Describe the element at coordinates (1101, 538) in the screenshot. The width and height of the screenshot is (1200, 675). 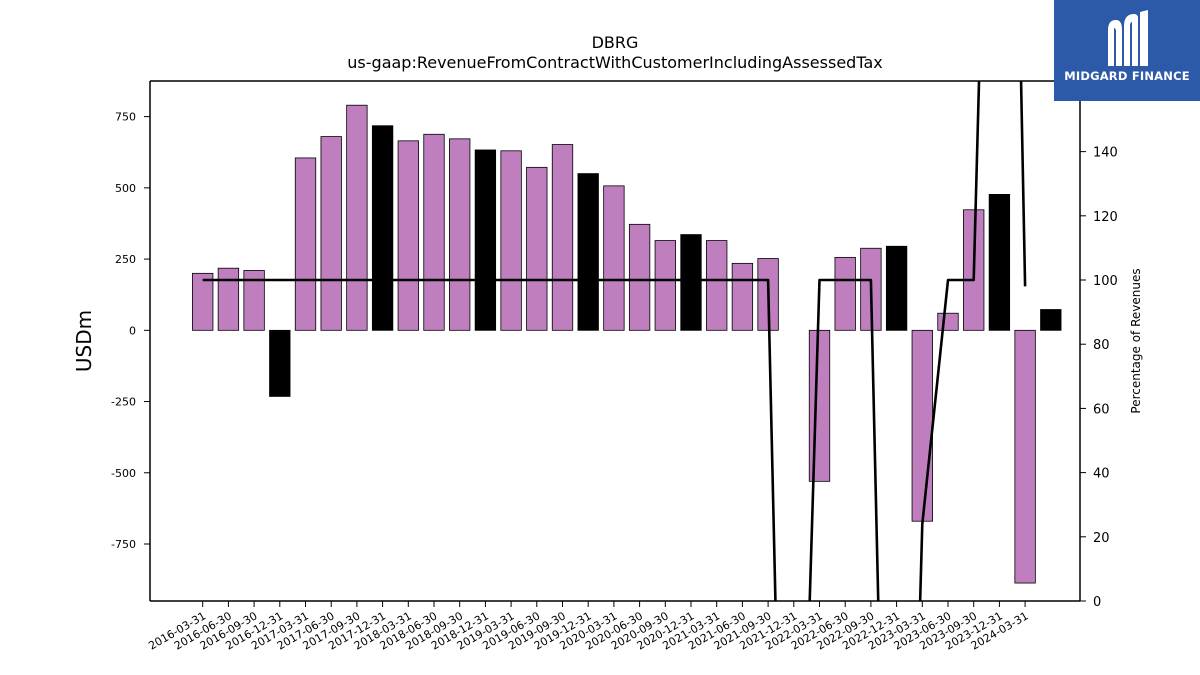
I see `y2-tick-label: 20` at that location.